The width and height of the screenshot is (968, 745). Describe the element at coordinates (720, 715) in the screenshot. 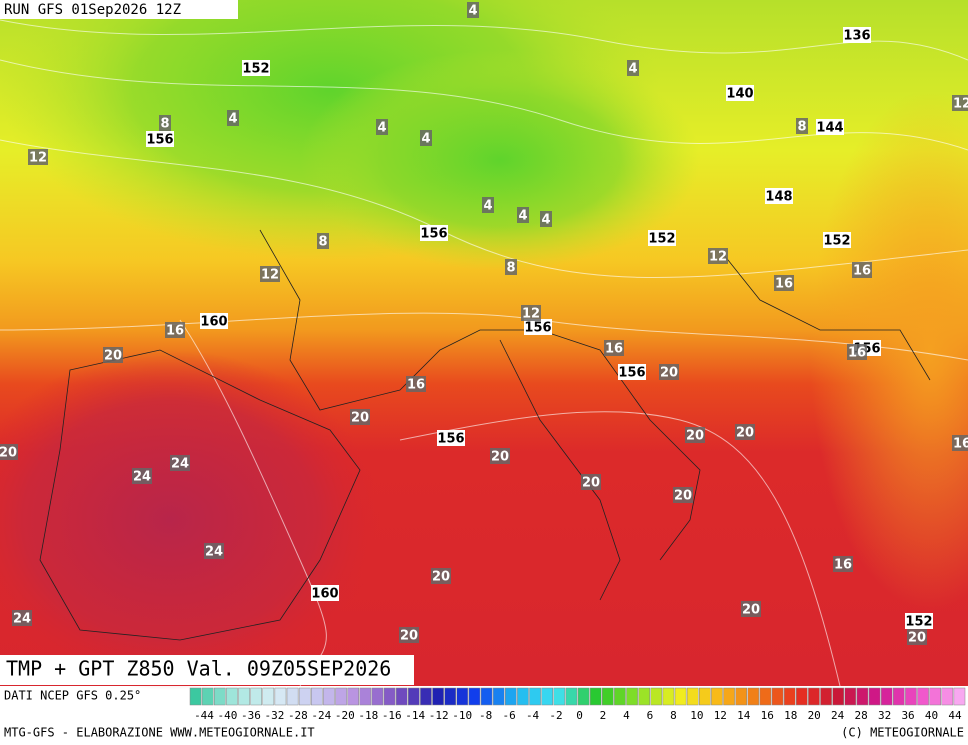

I see `colorbar-label: 12` at that location.